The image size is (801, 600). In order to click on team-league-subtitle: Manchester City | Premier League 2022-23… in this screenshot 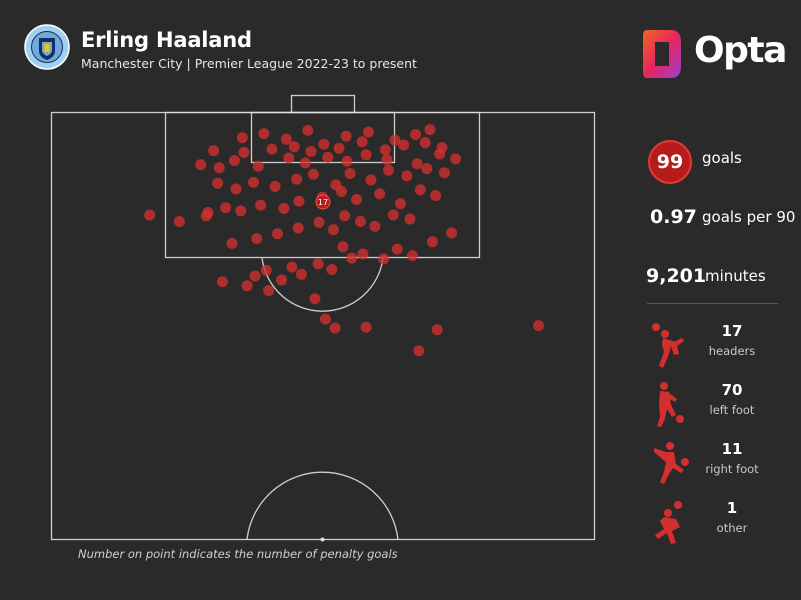, I will do `click(249, 63)`.